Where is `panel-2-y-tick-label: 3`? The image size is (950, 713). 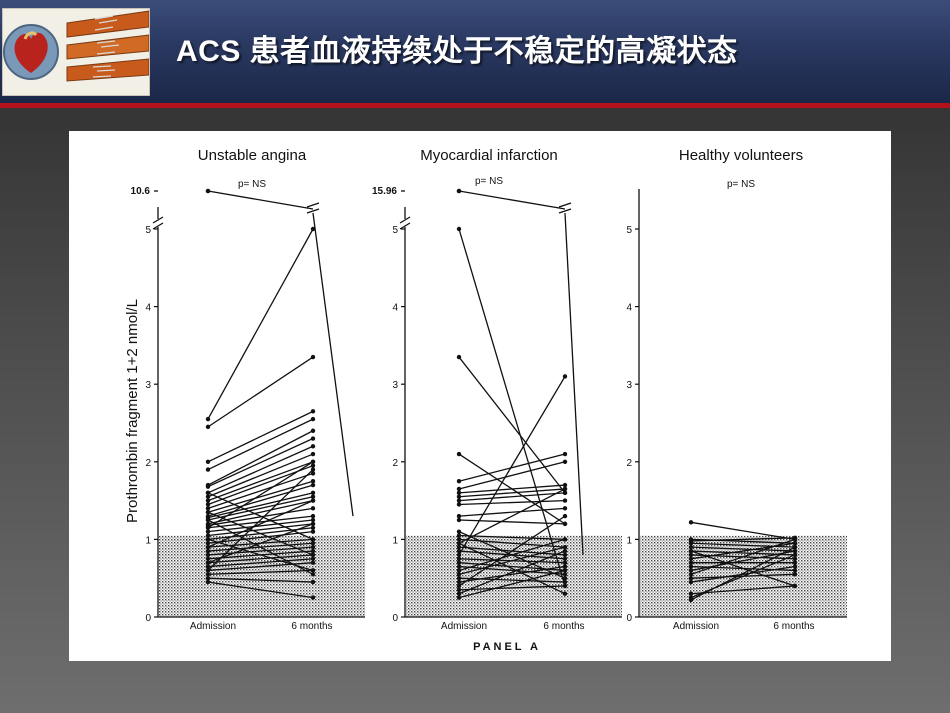 panel-2-y-tick-label: 3 is located at coordinates (395, 385).